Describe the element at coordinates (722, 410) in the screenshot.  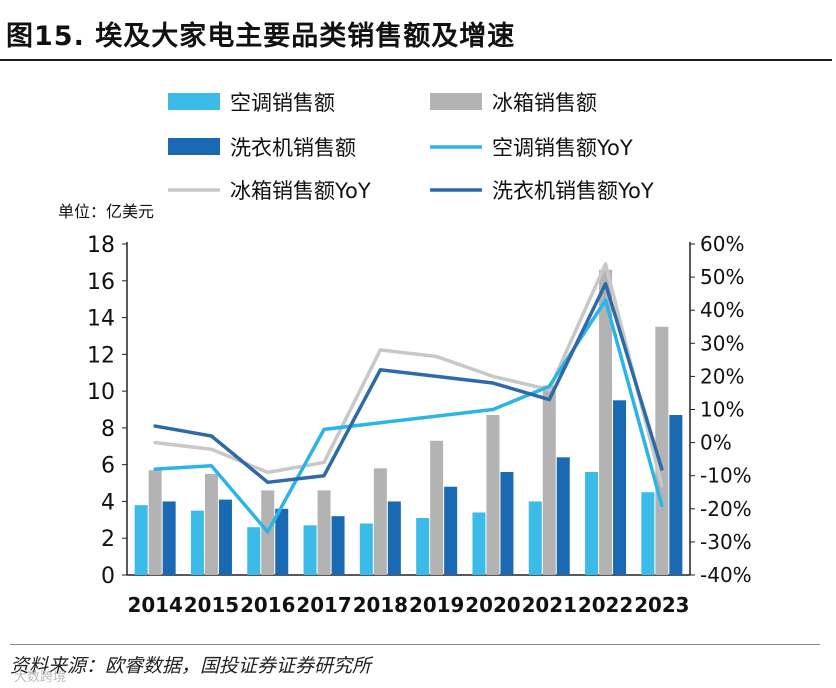
I see `y-right-tick-label: 10%` at that location.